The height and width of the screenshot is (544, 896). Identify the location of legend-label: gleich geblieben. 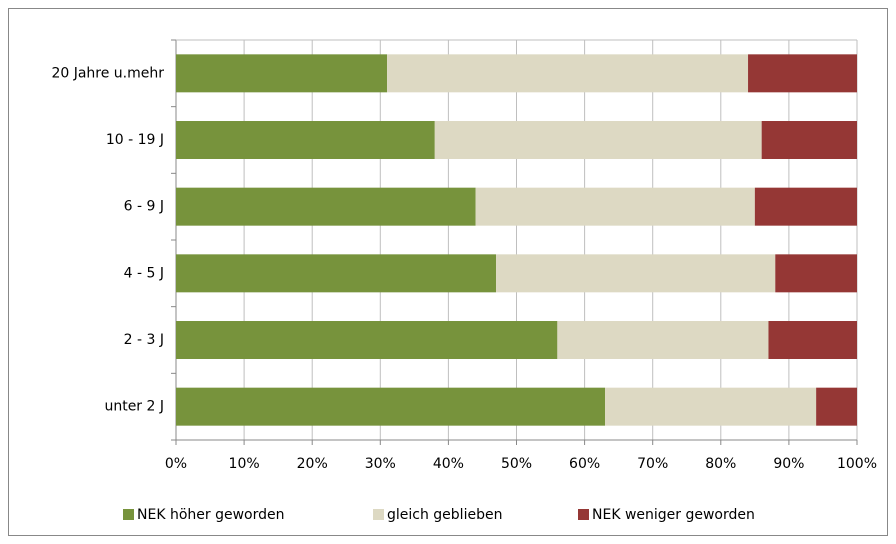
(444, 515).